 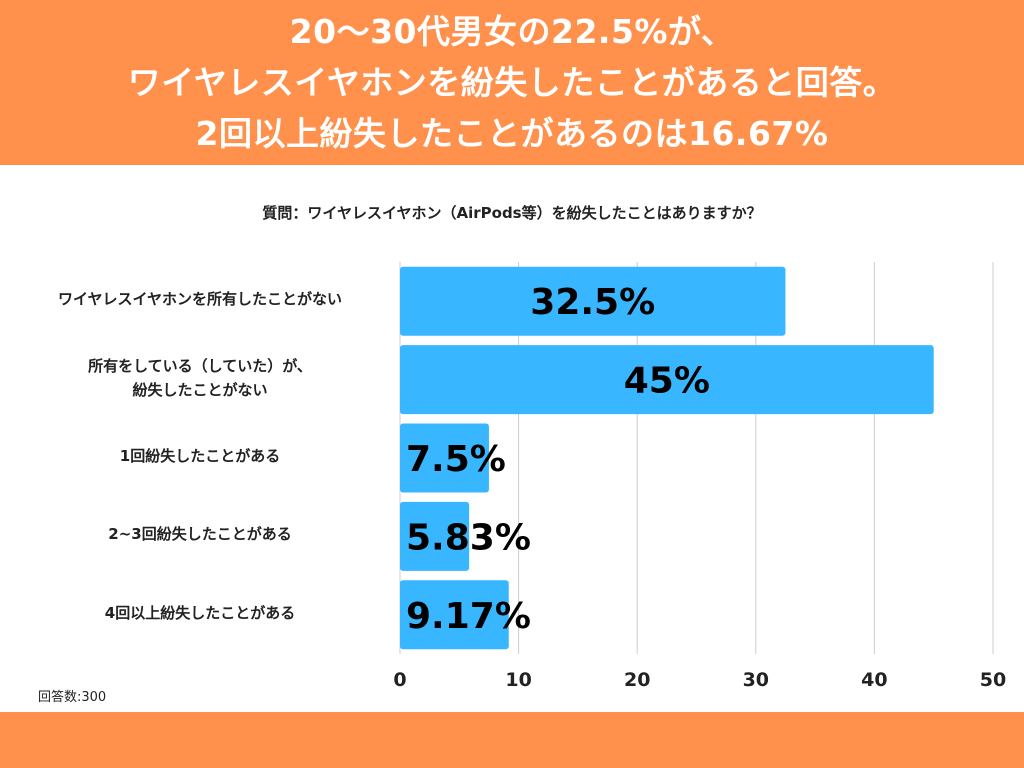 I want to click on x-tick-label: 30, so click(x=756, y=680).